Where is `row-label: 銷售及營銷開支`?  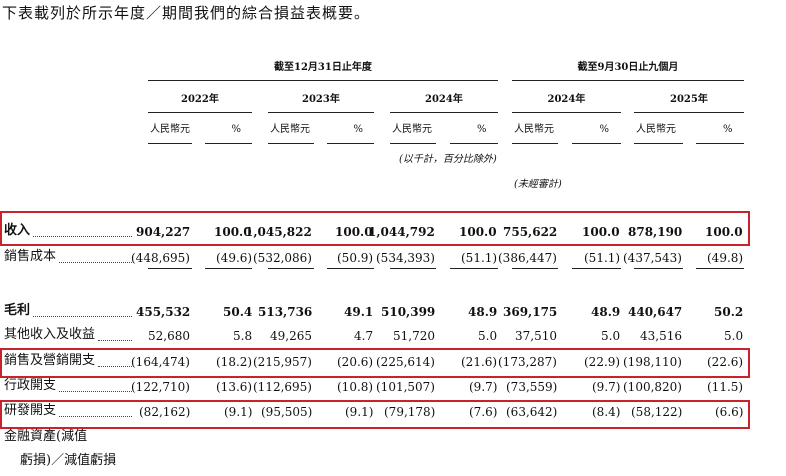
row-label: 銷售及營銷開支 is located at coordinates (50, 360).